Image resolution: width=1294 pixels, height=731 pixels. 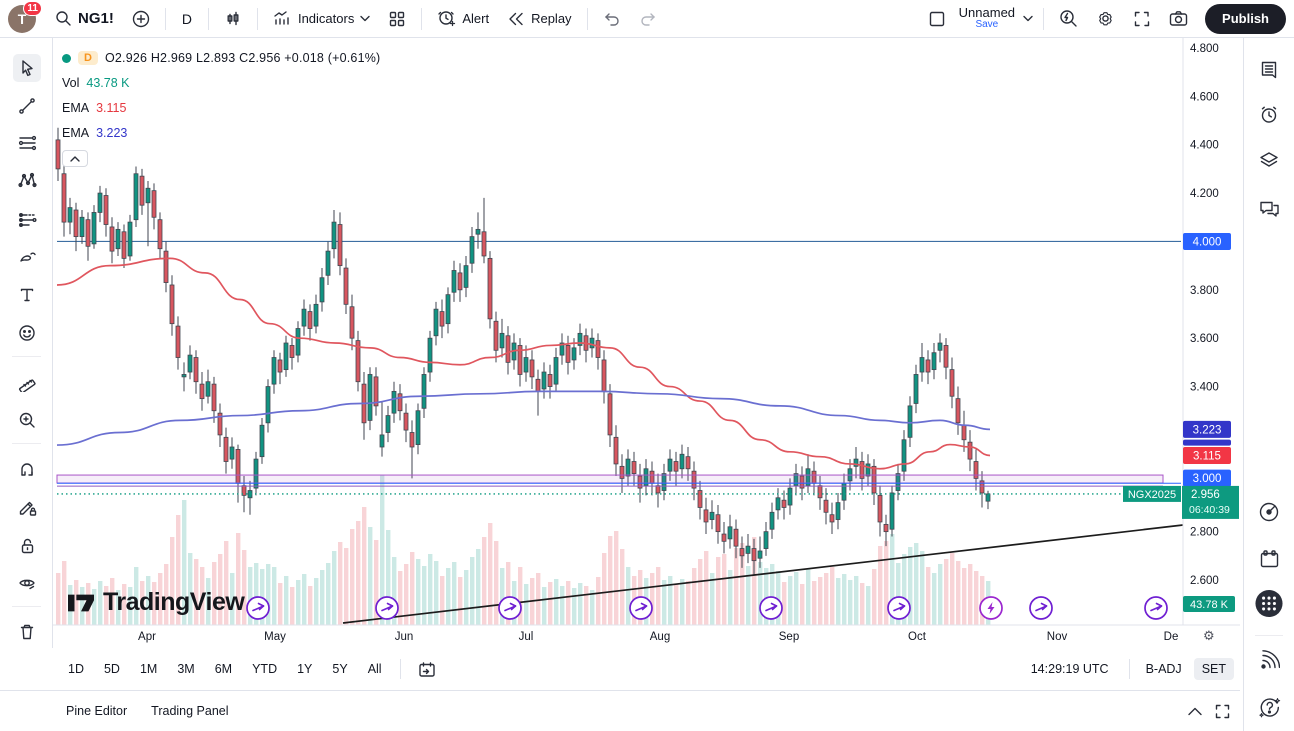 I want to click on price-tick: 3.400, so click(x=1204, y=388).